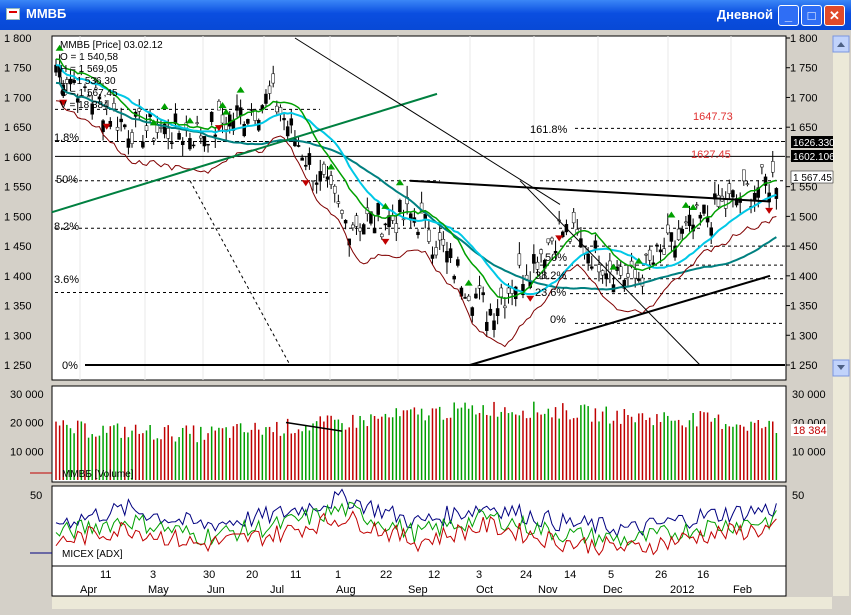 The height and width of the screenshot is (615, 851). I want to click on time-day-3: 20, so click(252, 575).